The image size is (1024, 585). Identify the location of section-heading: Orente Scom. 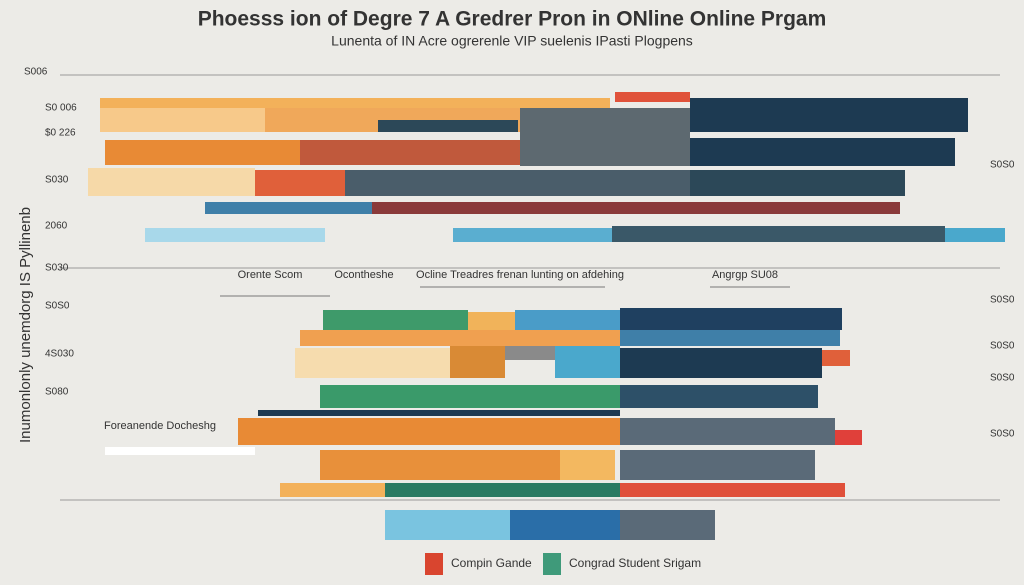
(270, 275).